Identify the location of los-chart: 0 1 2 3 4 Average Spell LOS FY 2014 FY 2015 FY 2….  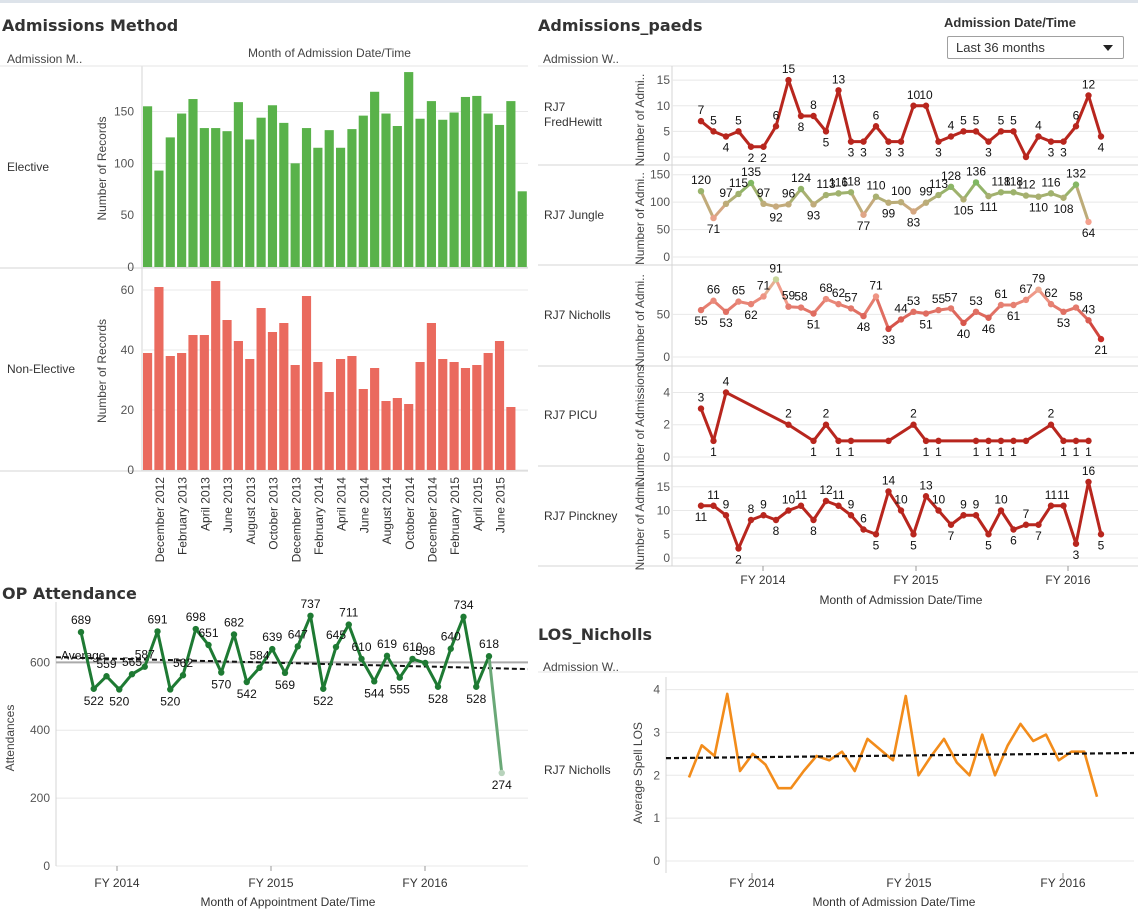
(838, 790).